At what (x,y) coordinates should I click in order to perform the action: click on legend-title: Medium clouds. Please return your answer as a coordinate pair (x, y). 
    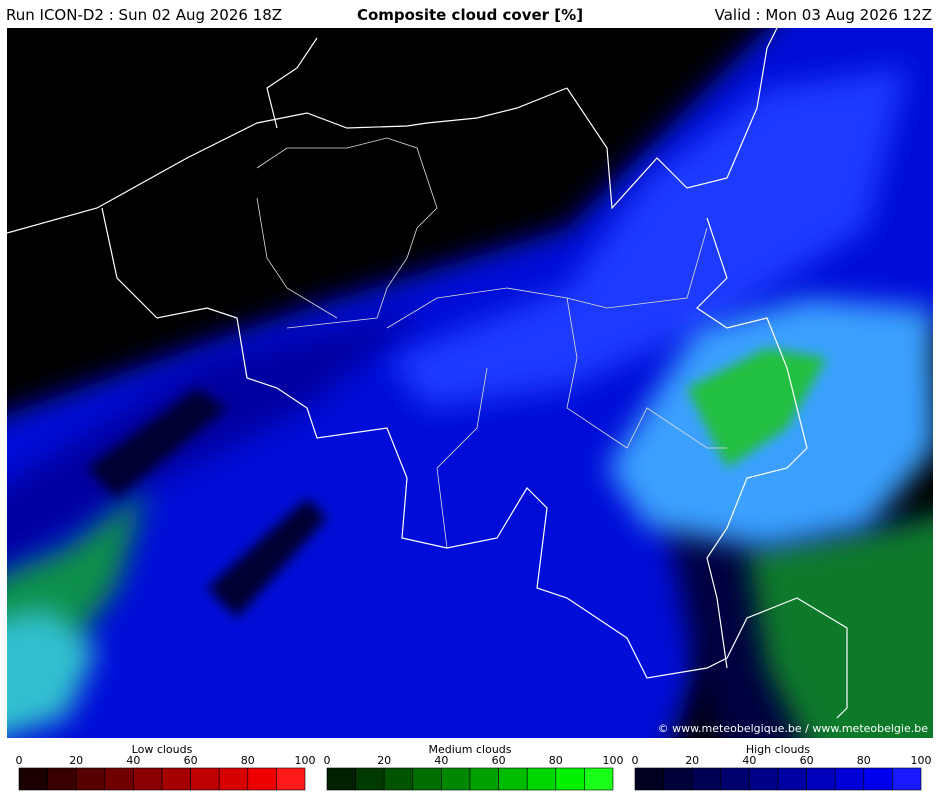
    Looking at the image, I should click on (470, 749).